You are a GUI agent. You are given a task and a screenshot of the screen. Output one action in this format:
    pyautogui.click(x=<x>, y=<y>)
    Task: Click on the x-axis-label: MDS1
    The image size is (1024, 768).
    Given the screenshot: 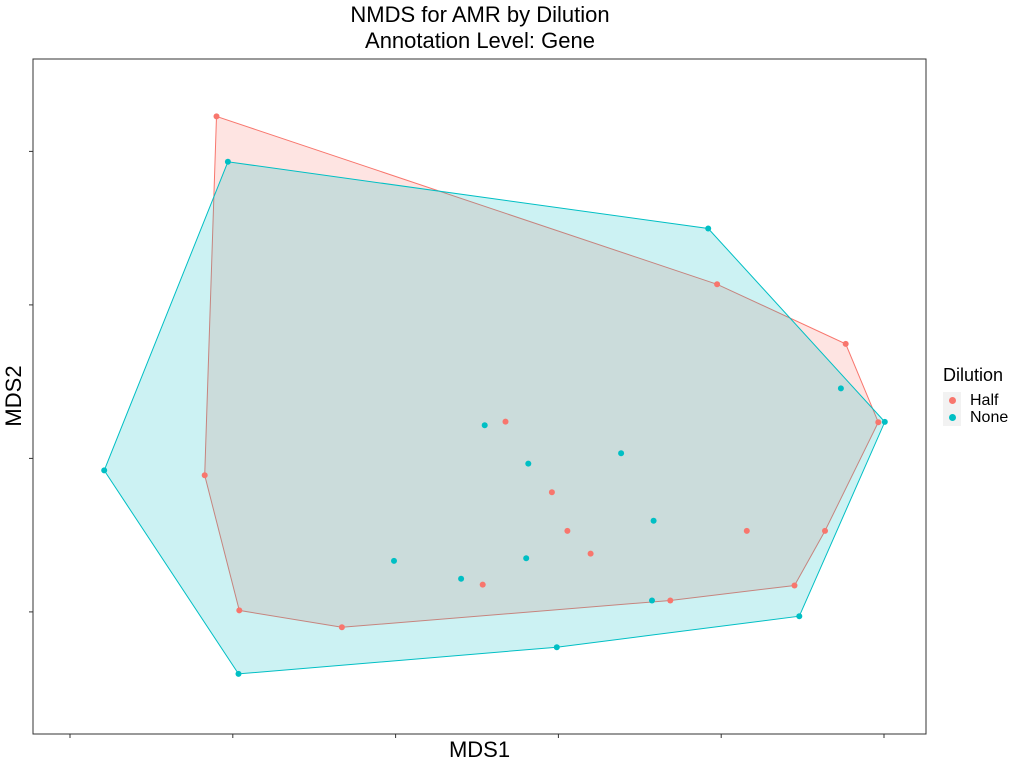 What is the action you would take?
    pyautogui.click(x=479, y=749)
    